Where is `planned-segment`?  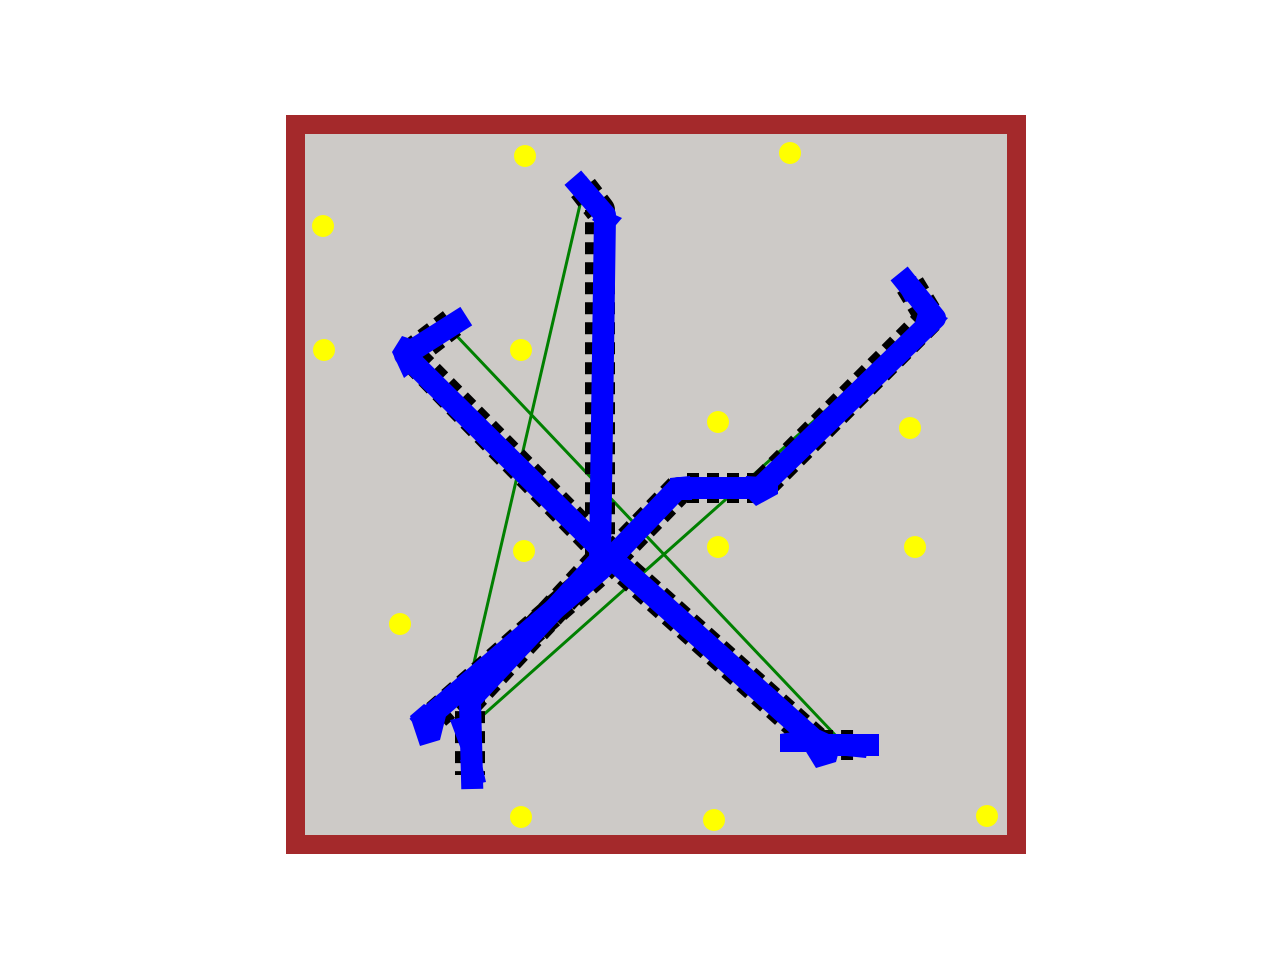
planned-segment is located at coordinates (526, 438).